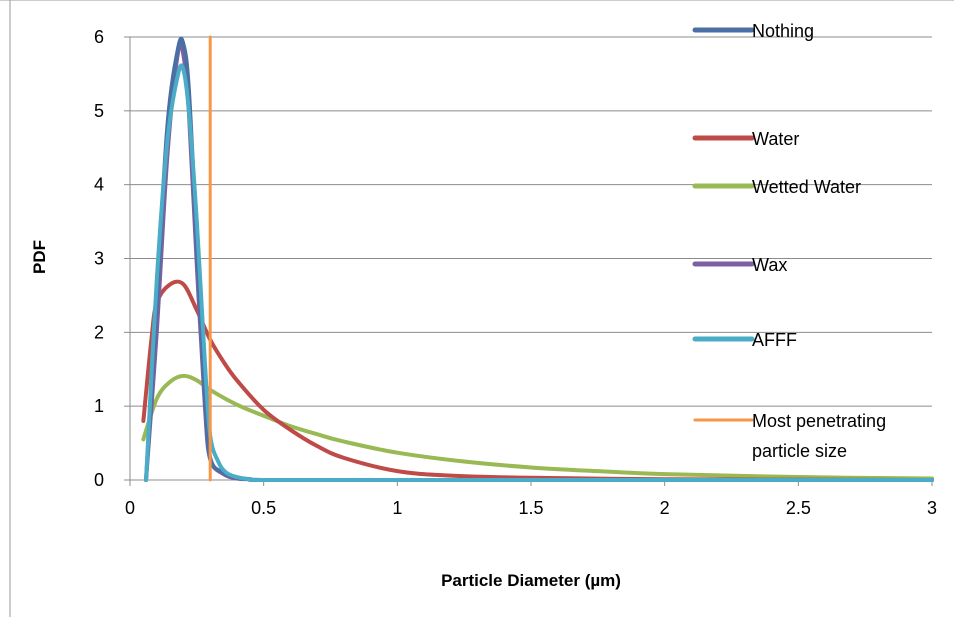 The width and height of the screenshot is (955, 622). Describe the element at coordinates (531, 580) in the screenshot. I see `x-axis-title: Particle Diameter (µm)` at that location.